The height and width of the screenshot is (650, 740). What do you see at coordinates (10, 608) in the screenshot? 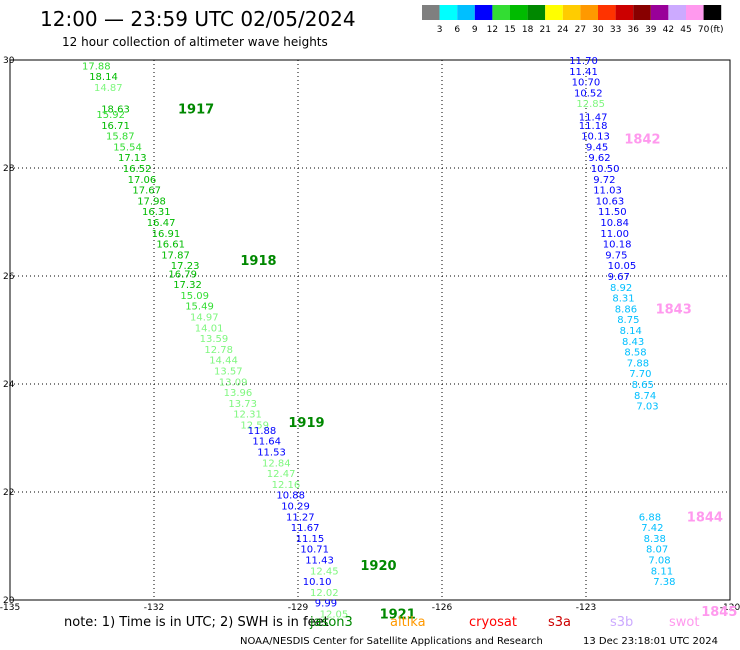
I see `lon-tick-label: -135` at bounding box center [10, 608].